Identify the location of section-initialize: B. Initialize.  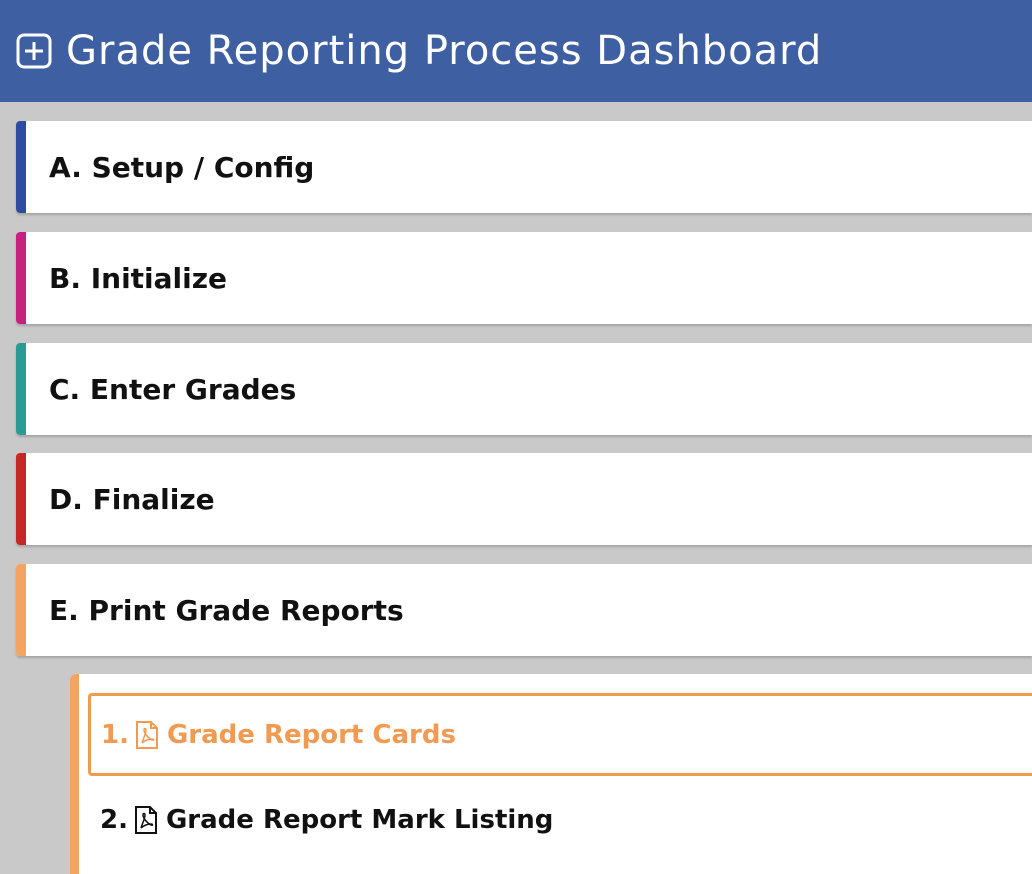
(524, 278).